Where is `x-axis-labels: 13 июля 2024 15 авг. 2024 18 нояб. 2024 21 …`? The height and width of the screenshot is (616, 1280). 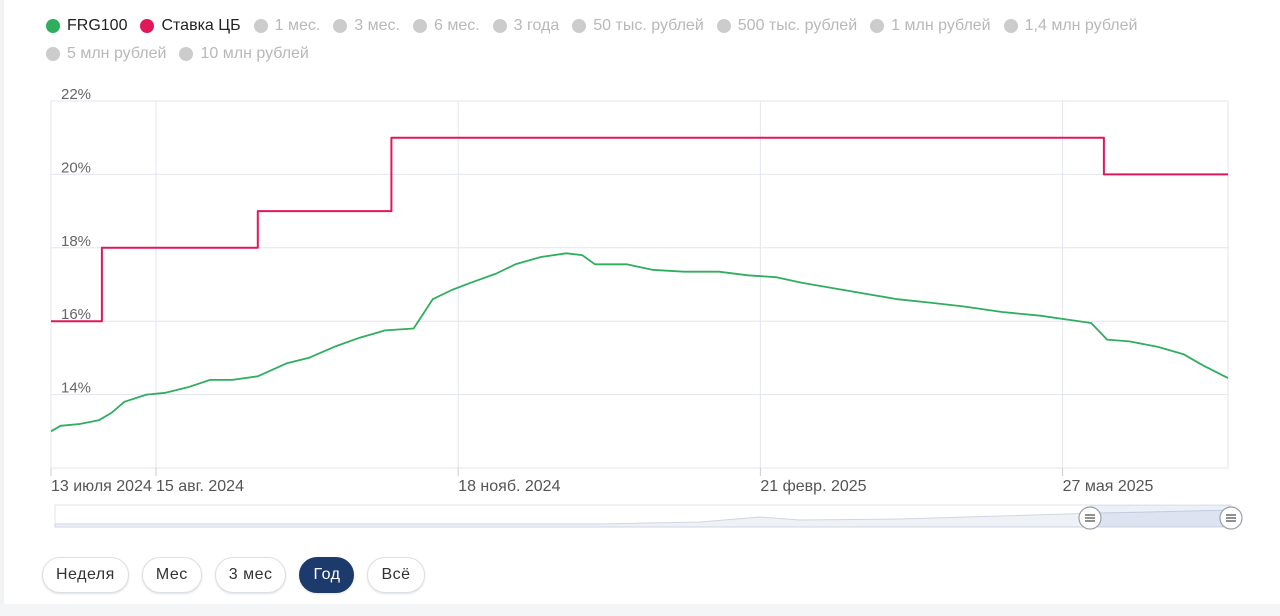 x-axis-labels: 13 июля 2024 15 авг. 2024 18 нояб. 2024 21 … is located at coordinates (602, 481).